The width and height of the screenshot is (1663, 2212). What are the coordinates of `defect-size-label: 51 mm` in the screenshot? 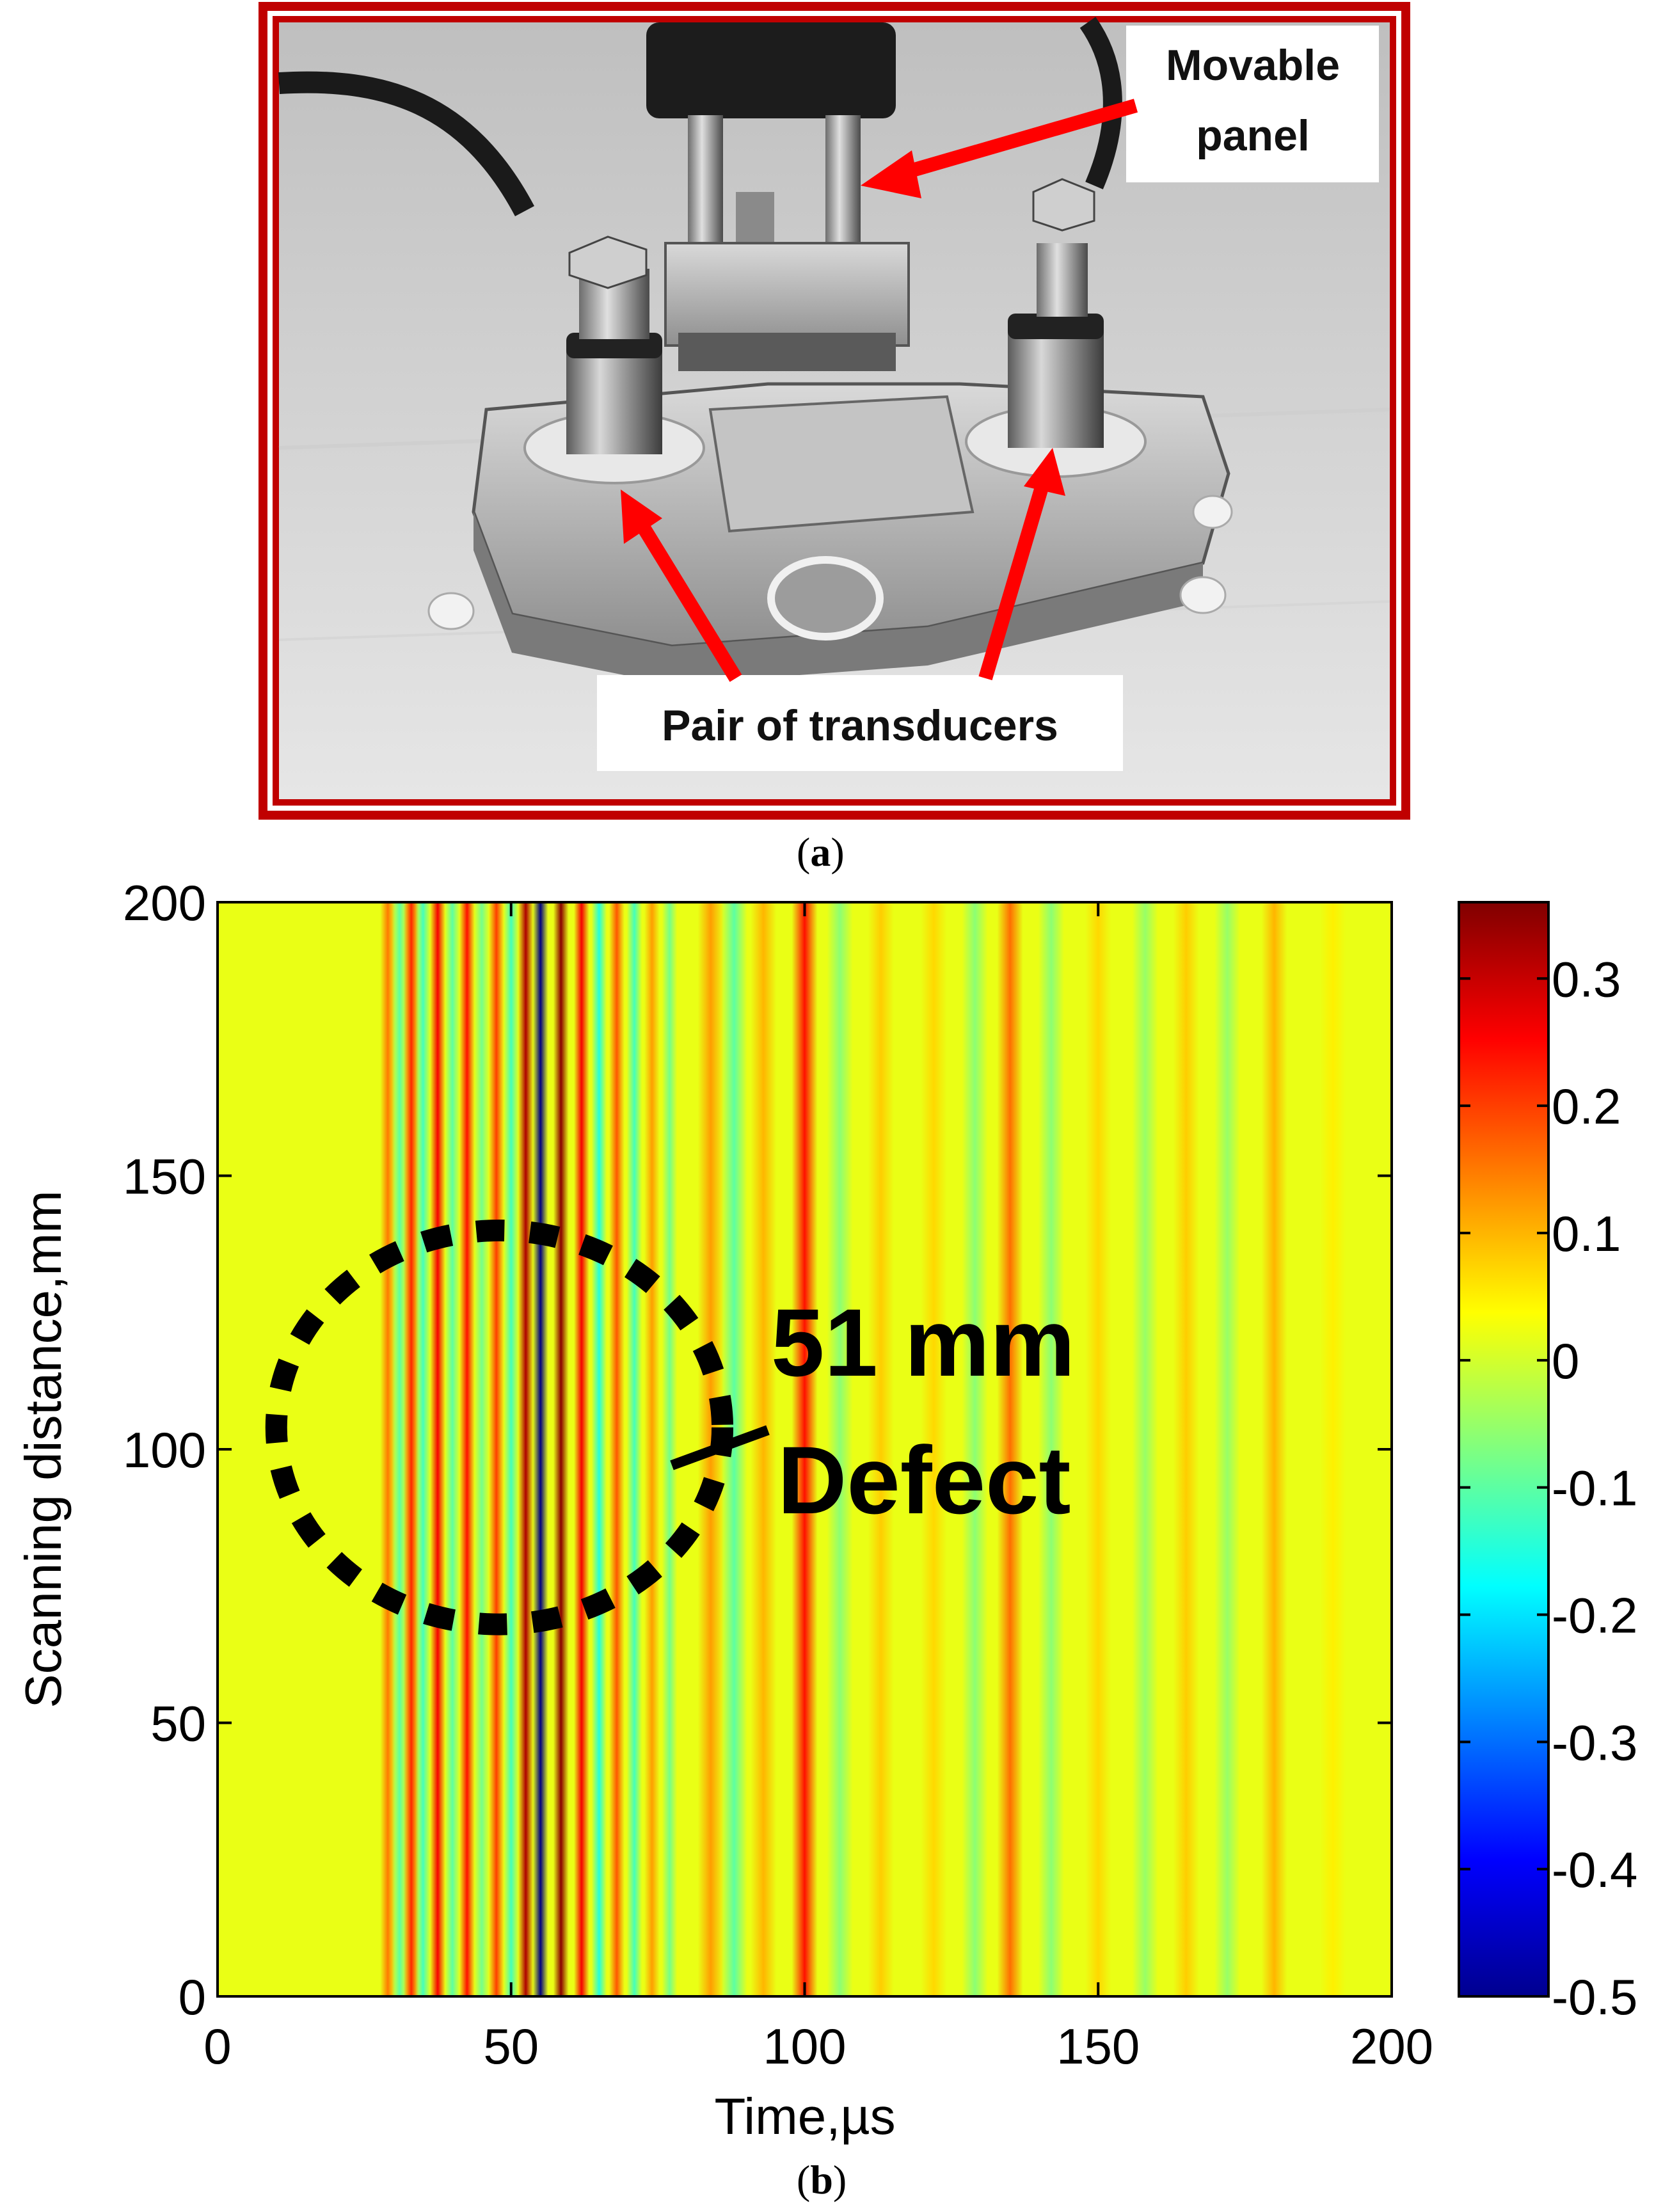 It's located at (923, 1342).